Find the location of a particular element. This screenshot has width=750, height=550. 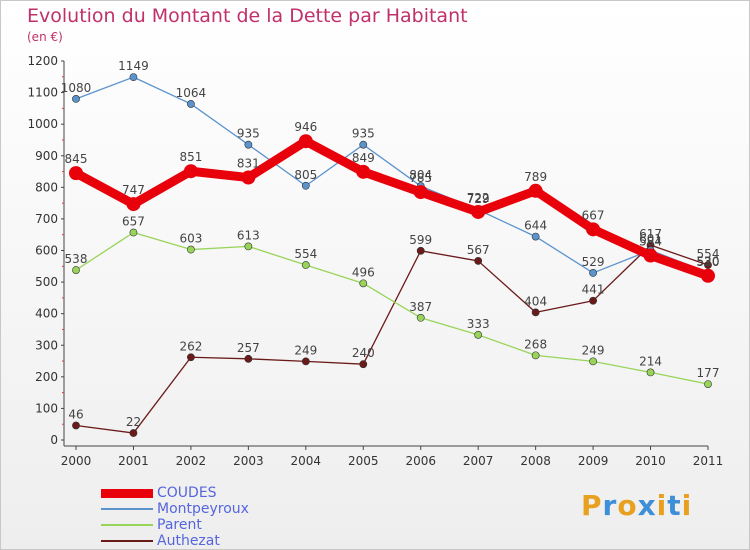

y-tick-label: 1100 is located at coordinates (42, 93).